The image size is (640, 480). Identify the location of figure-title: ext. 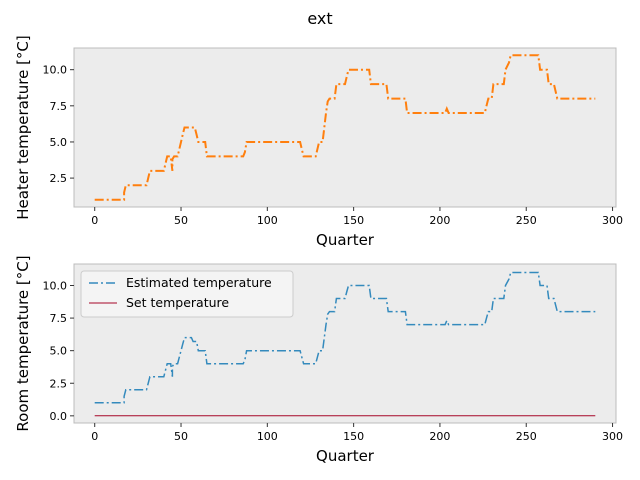
(319, 18).